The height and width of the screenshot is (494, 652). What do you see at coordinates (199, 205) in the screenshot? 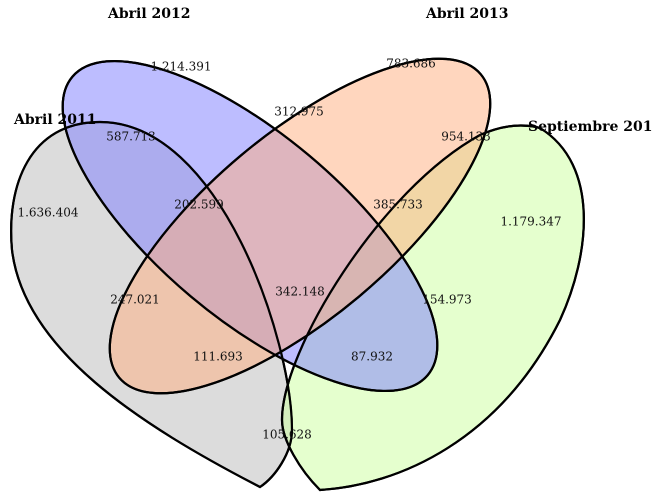
I see `value-2011-2012-2013: 202.599` at bounding box center [199, 205].